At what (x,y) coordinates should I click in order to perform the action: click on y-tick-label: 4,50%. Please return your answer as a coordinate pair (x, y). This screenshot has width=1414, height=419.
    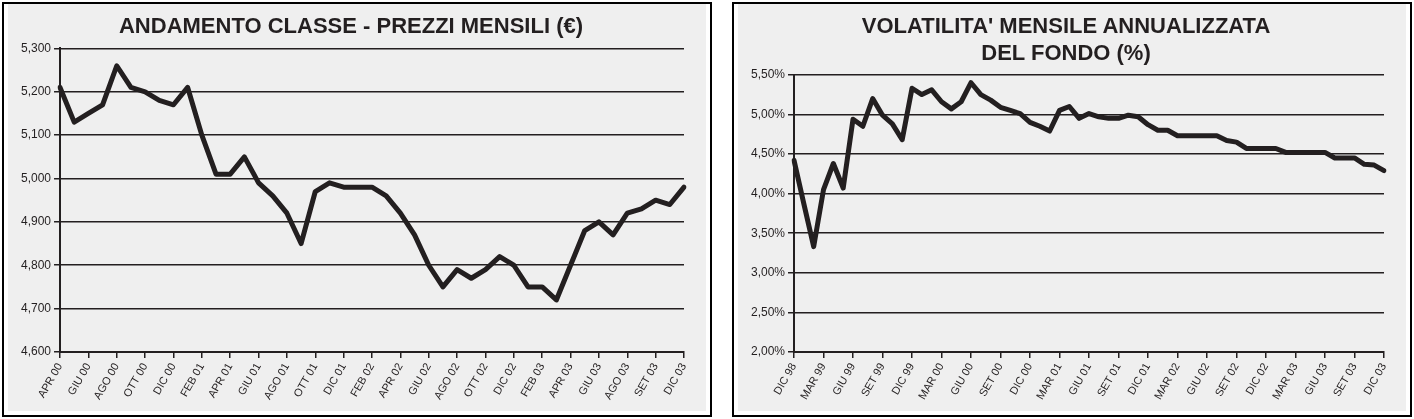
    Looking at the image, I should click on (768, 153).